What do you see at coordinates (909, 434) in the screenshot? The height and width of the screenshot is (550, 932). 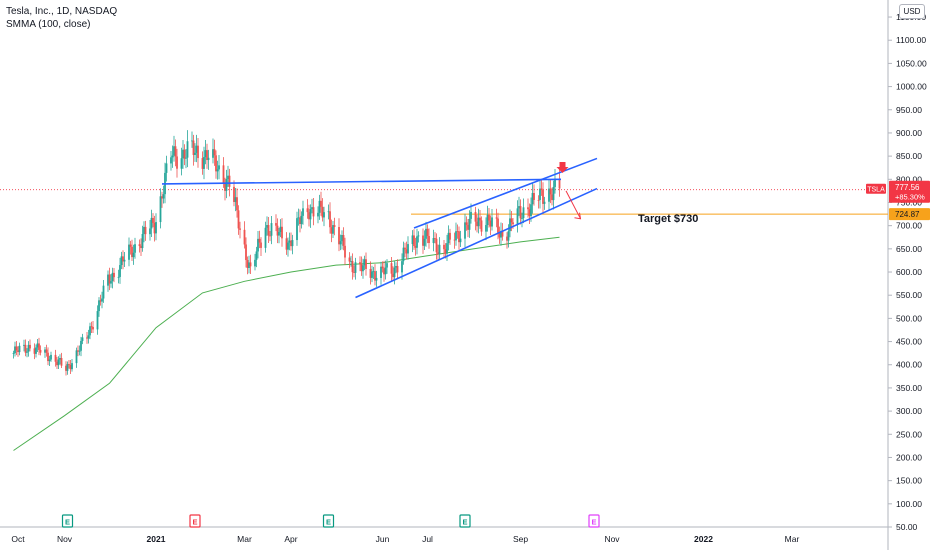 I see `price-tick-label: 250.00` at bounding box center [909, 434].